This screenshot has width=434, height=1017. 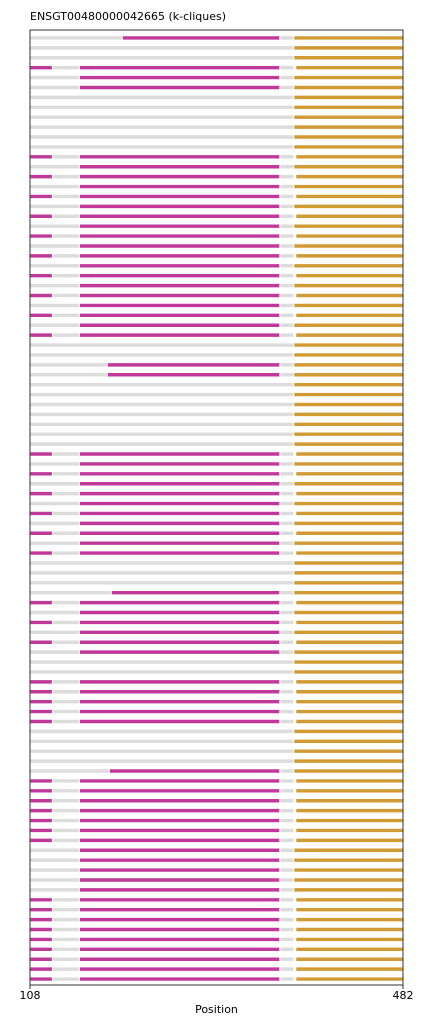 I want to click on x-tick-label: 108, so click(x=30, y=995).